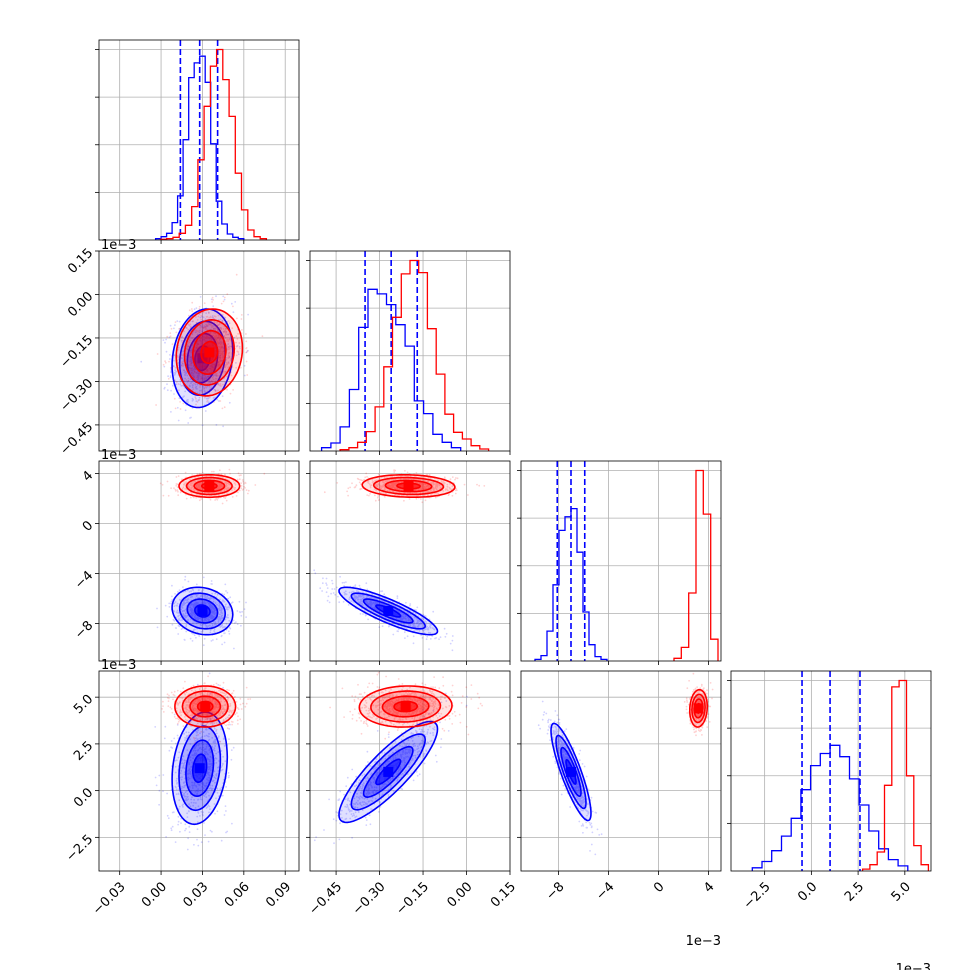 The image size is (970, 970). I want to click on panel-3-2: −8 −4 0 4, so click(619, 787).